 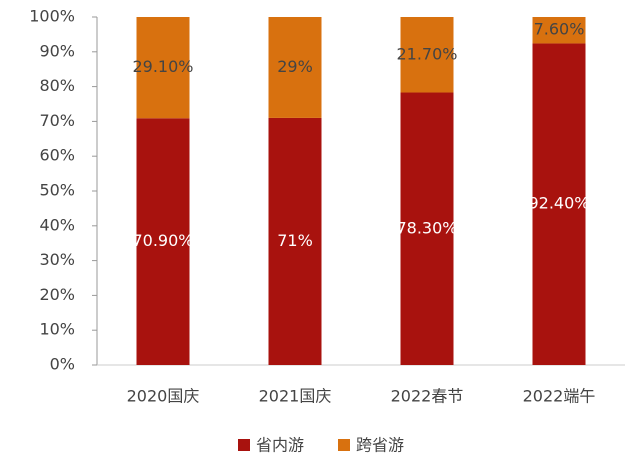 What do you see at coordinates (163, 396) in the screenshot?
I see `x-tick-label: 2020国庆` at bounding box center [163, 396].